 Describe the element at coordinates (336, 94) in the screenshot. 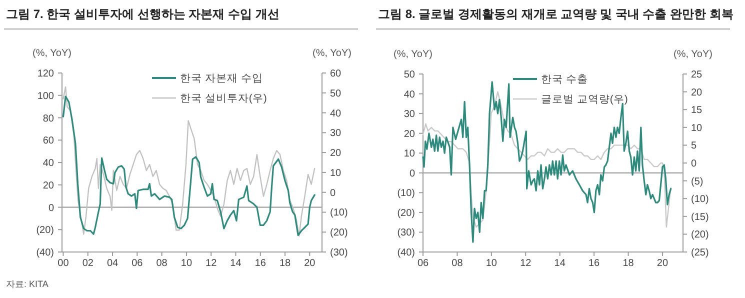

I see `y2-tick-label: 50` at that location.